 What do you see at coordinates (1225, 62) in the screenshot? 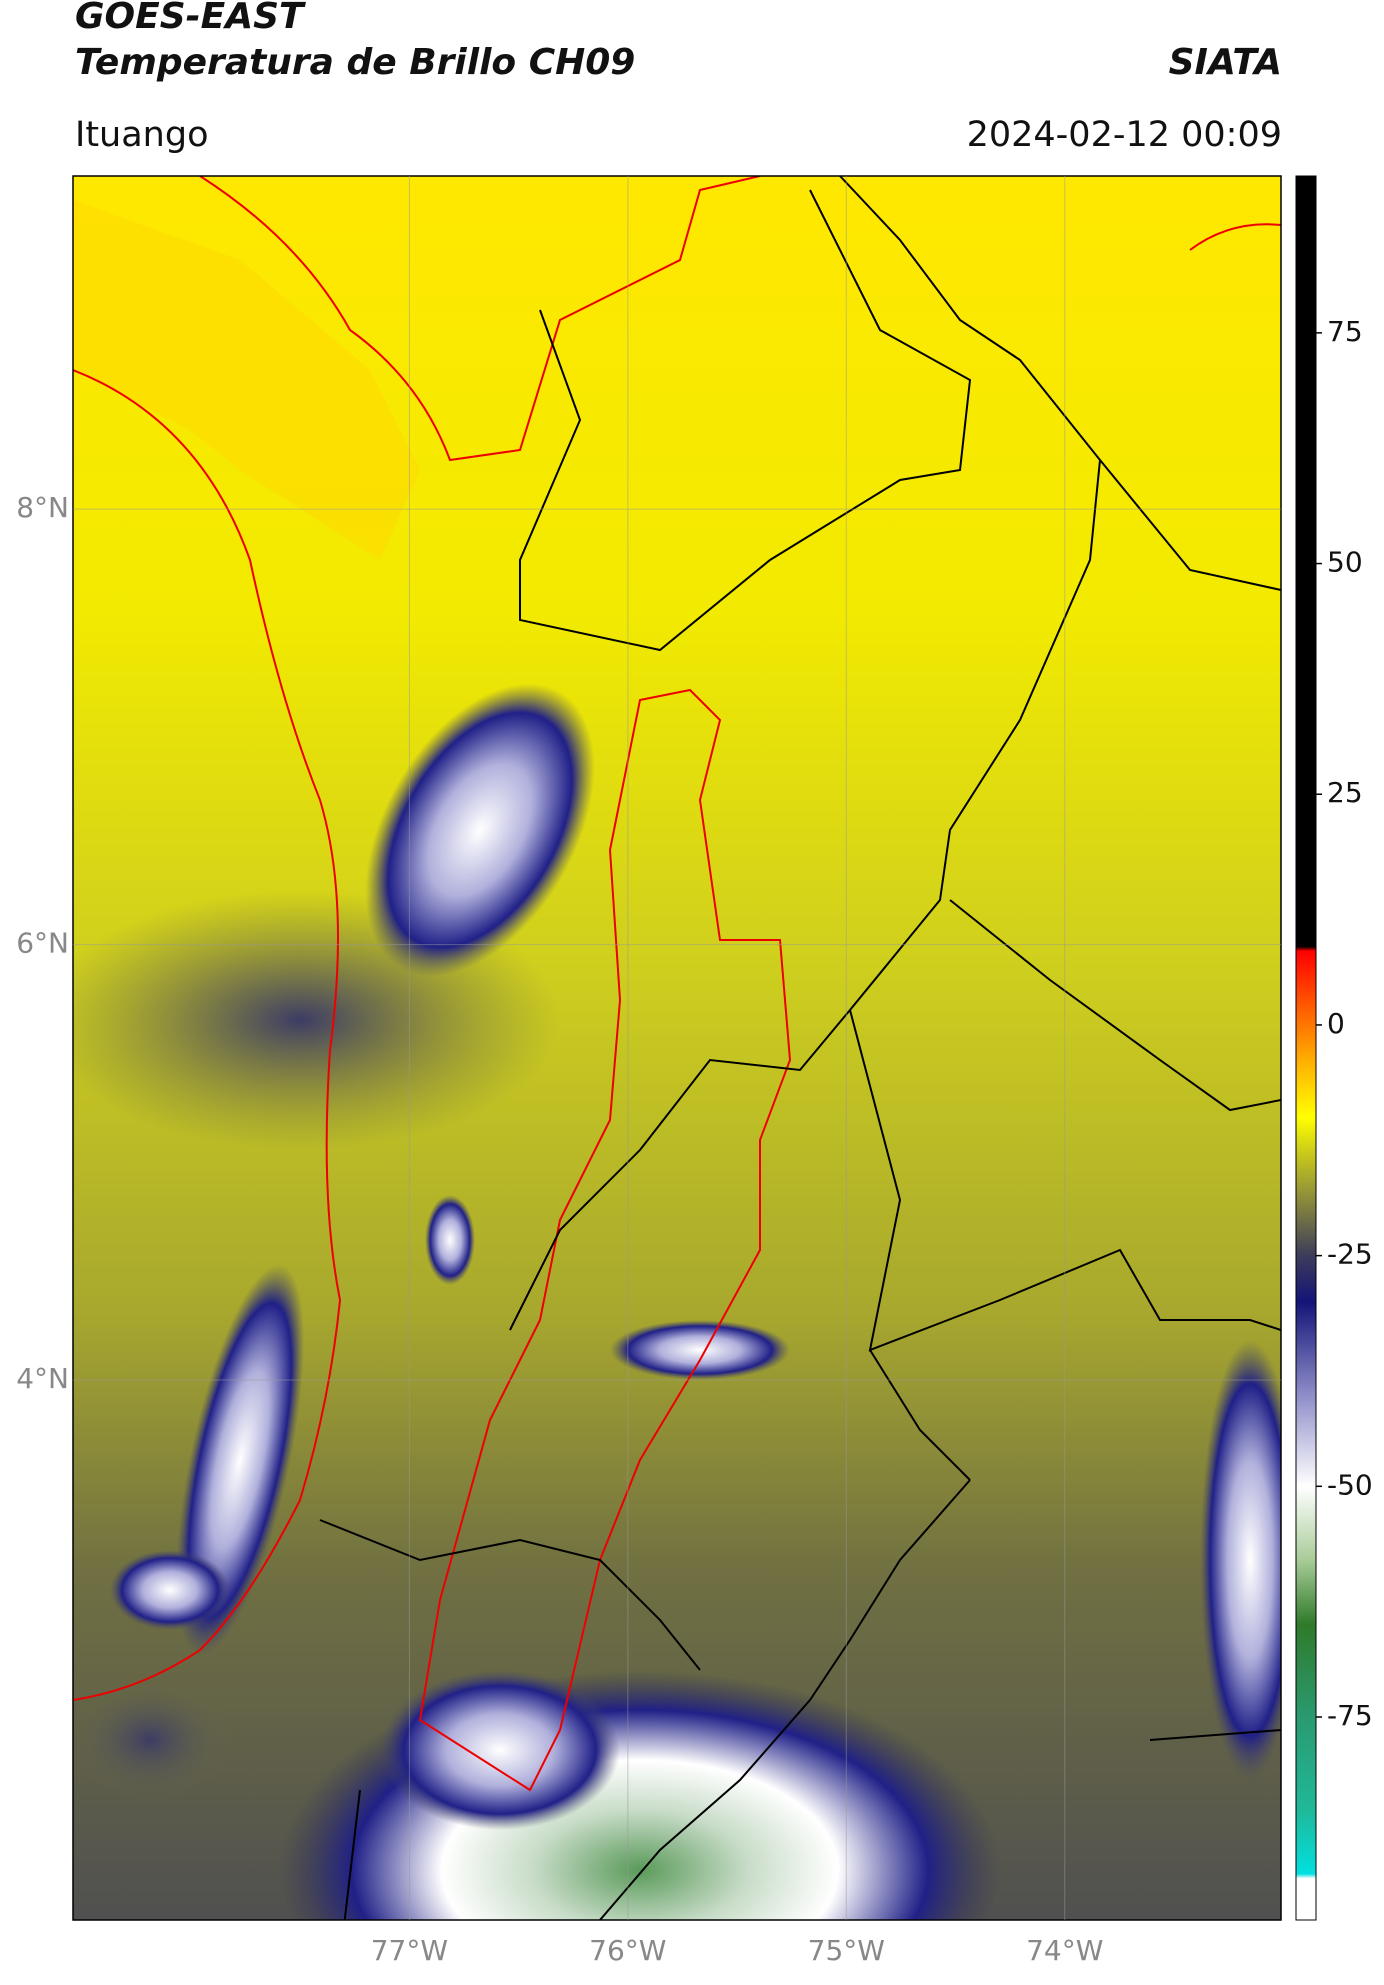
I see `source: SIATA` at bounding box center [1225, 62].